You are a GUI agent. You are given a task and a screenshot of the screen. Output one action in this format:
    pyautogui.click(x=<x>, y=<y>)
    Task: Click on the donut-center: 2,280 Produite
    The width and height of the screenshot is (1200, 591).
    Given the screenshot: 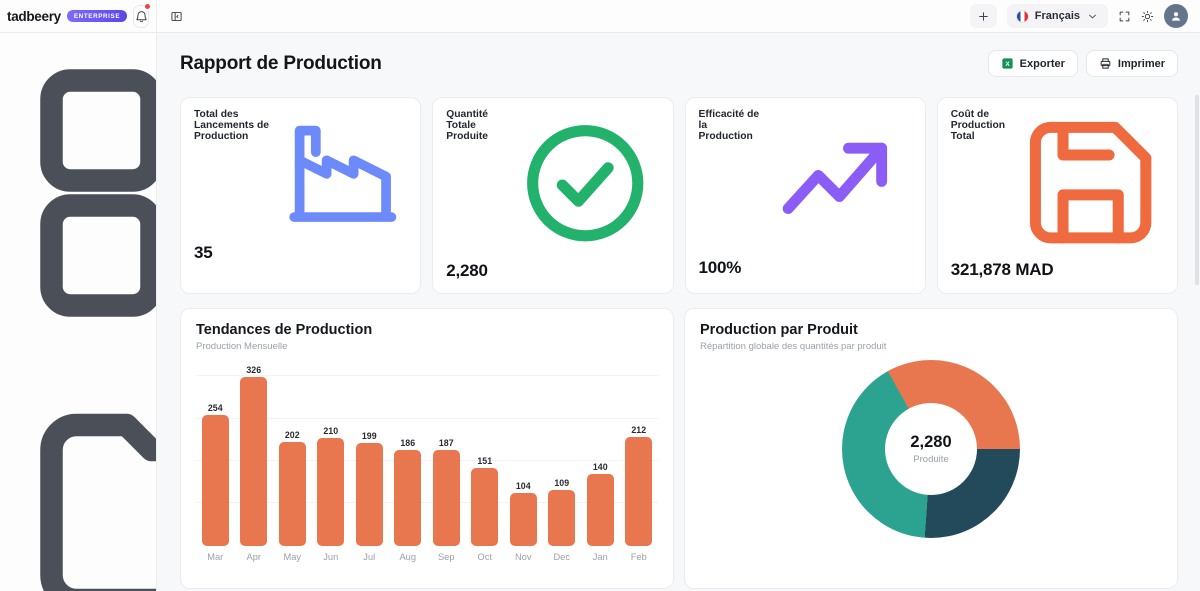 What is the action you would take?
    pyautogui.click(x=931, y=449)
    